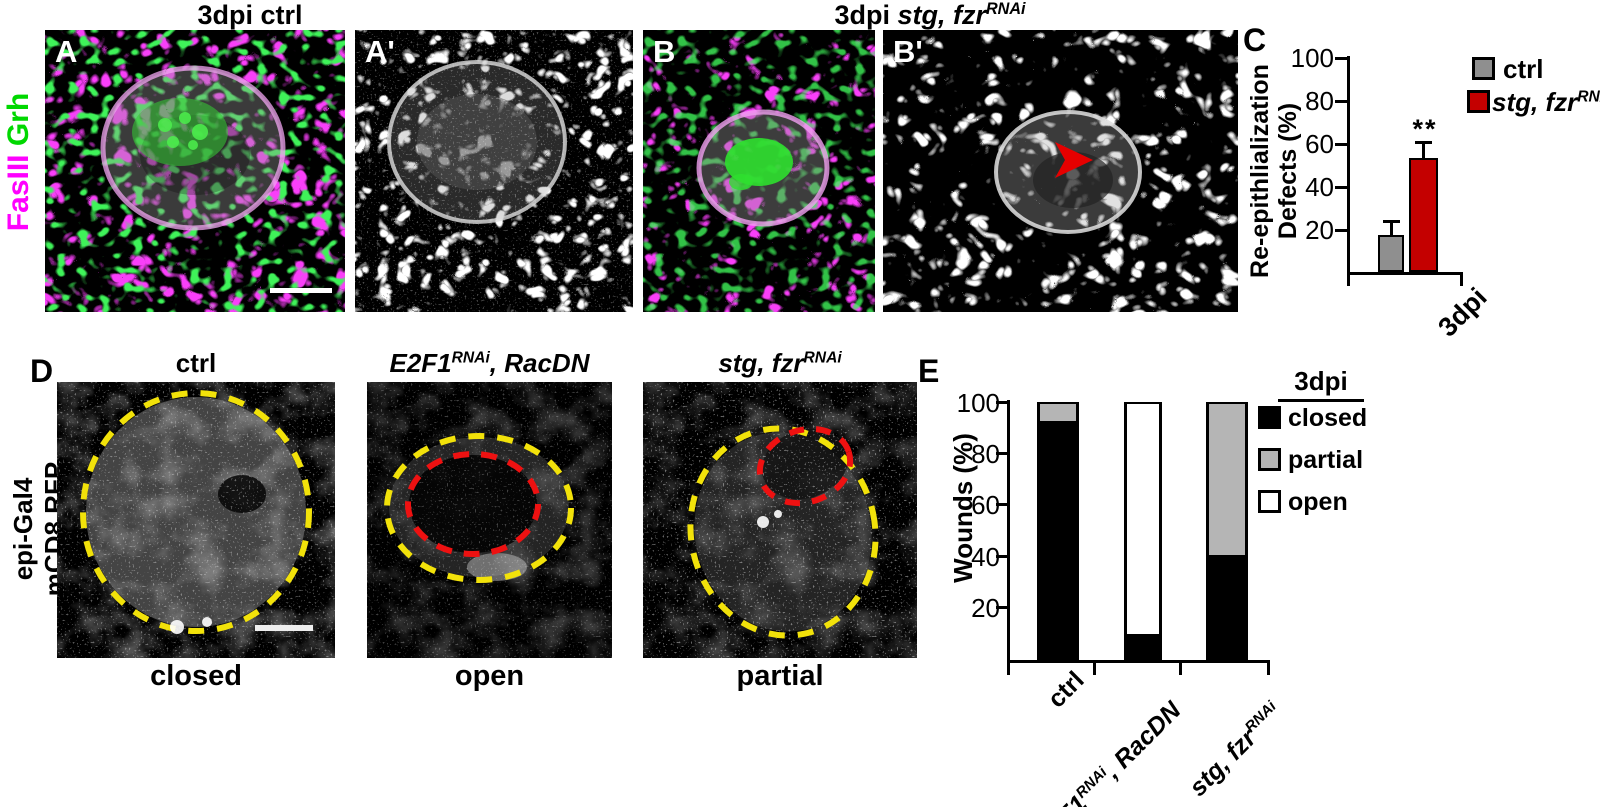  I want to click on e-seg-e2f1-open, so click(1143, 520).